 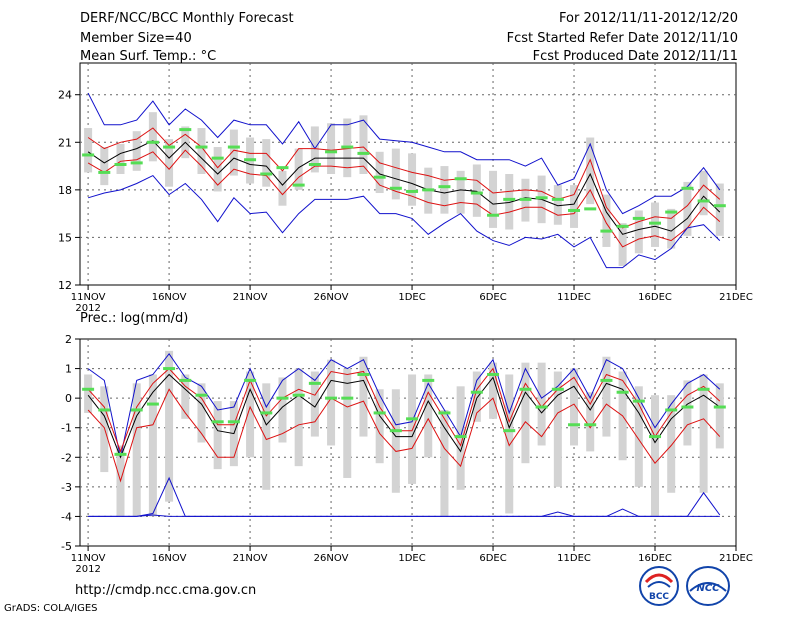 What do you see at coordinates (66, 516) in the screenshot?
I see `prec-ytick-label: -4` at bounding box center [66, 516].